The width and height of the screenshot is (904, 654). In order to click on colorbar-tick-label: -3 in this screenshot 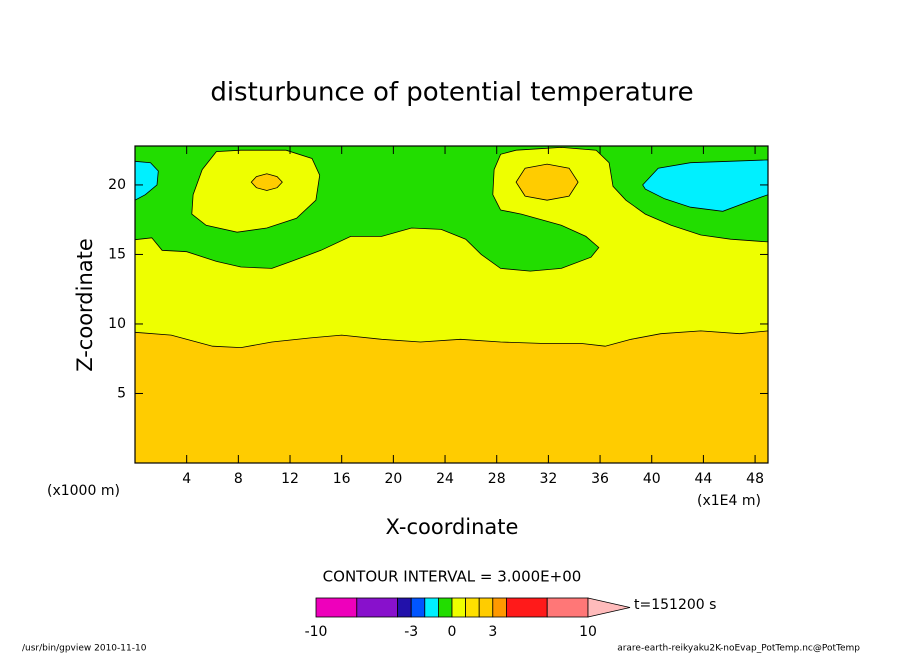, I will do `click(411, 632)`.